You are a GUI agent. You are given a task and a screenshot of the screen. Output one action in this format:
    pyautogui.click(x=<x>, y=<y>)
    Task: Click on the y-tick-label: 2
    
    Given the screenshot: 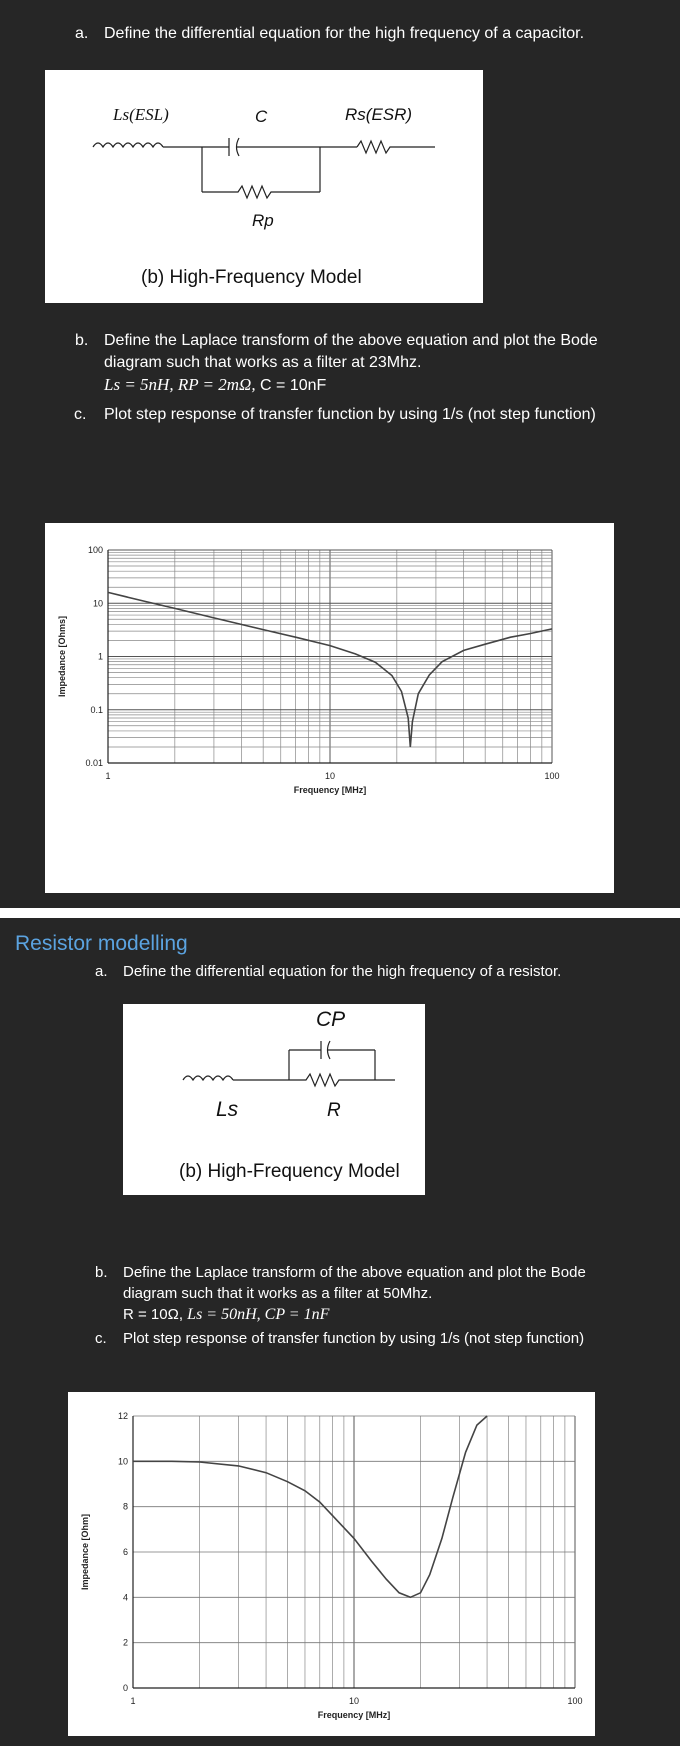 What is the action you would take?
    pyautogui.click(x=125, y=1643)
    